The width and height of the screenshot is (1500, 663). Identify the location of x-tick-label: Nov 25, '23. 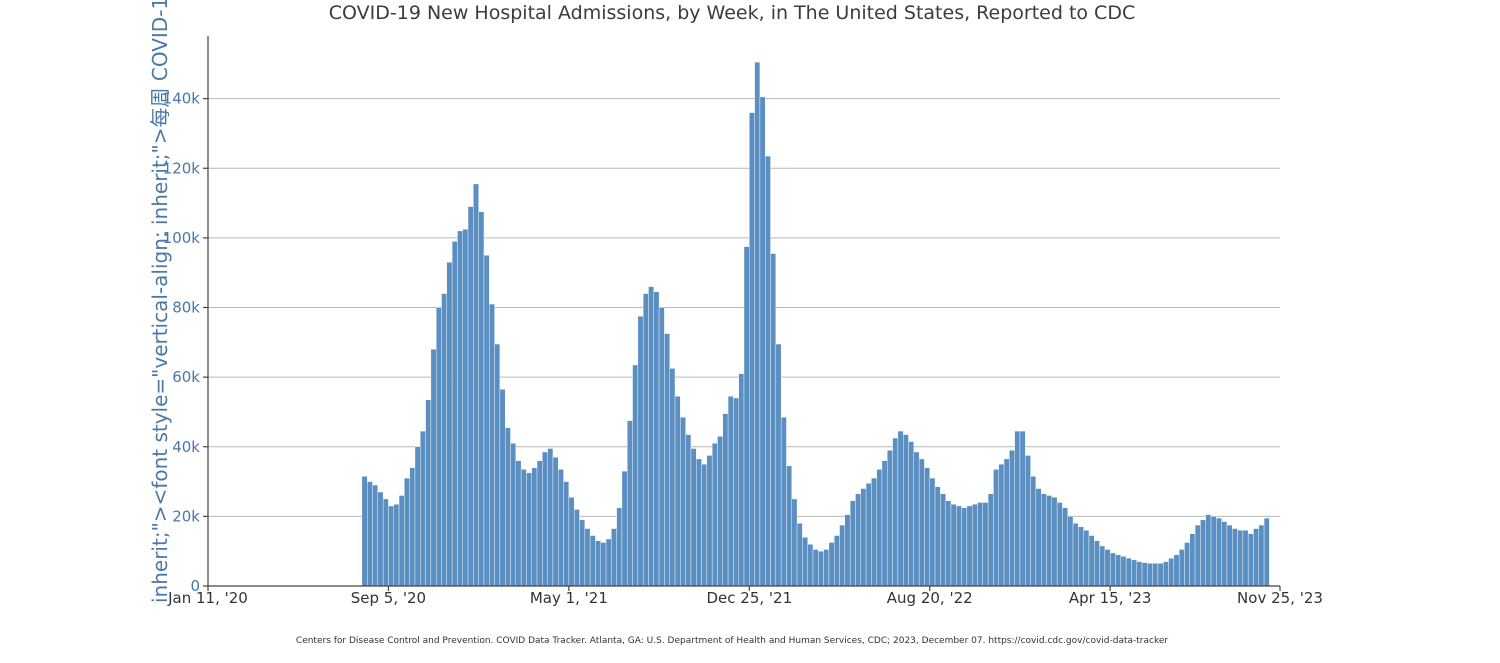
(1280, 598).